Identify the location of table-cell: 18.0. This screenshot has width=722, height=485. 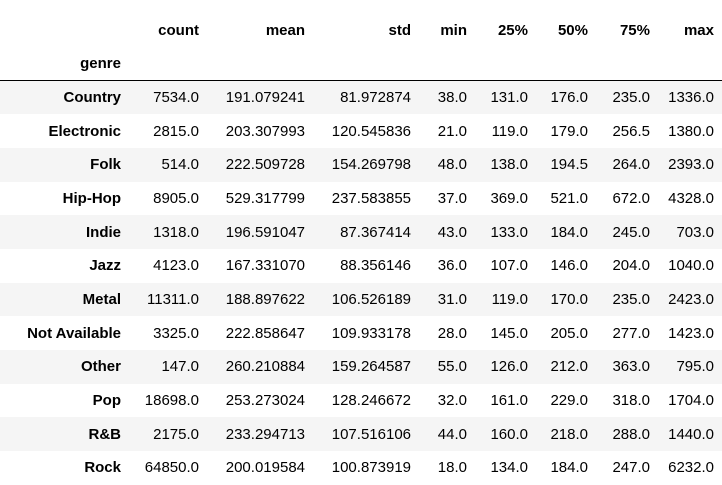
(452, 468).